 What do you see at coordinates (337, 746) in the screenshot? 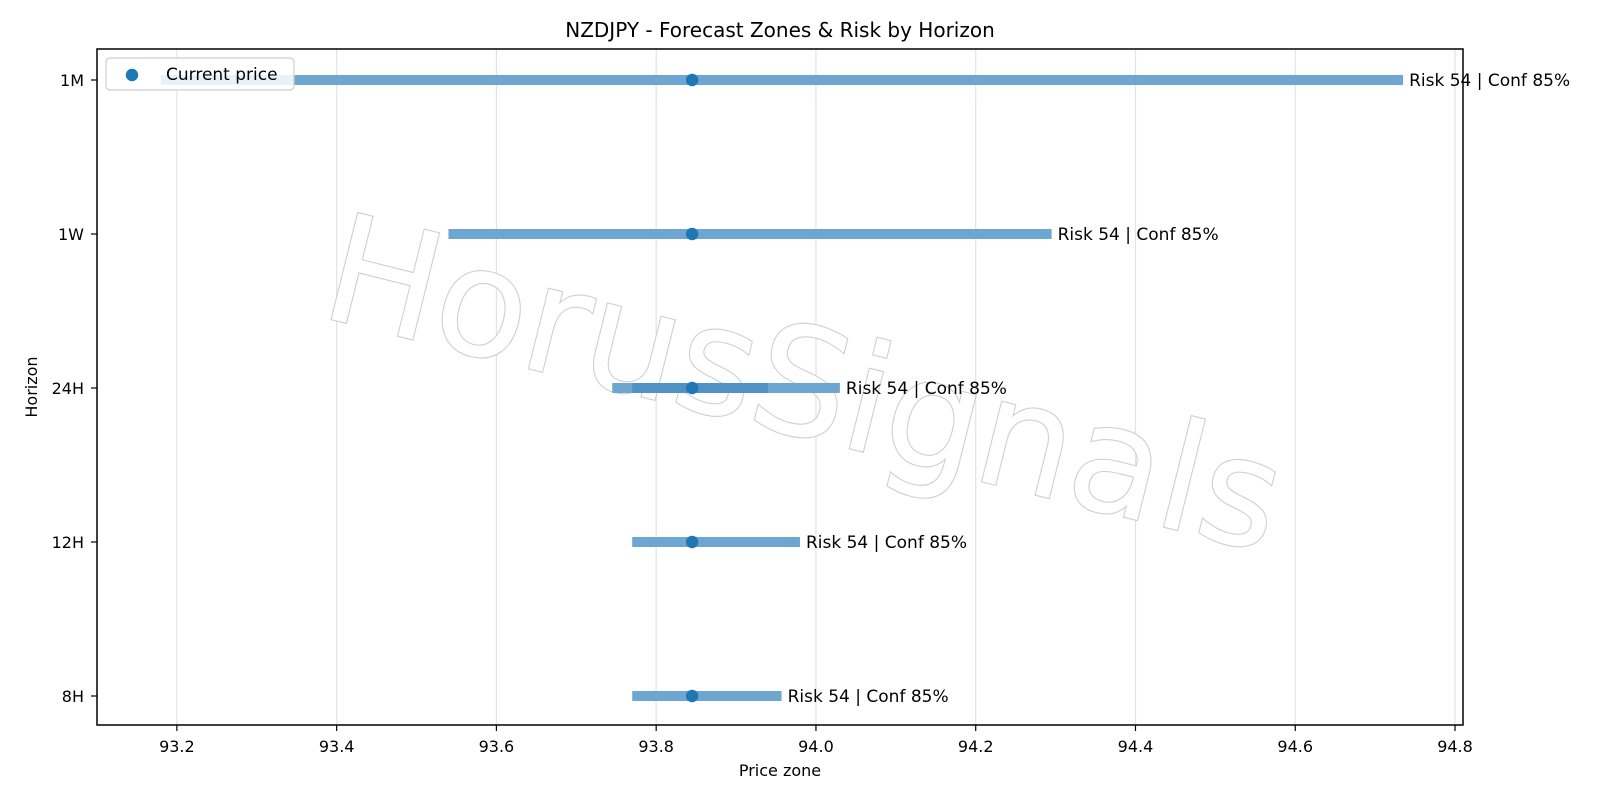
I see `x-tick-label: 93.4` at bounding box center [337, 746].